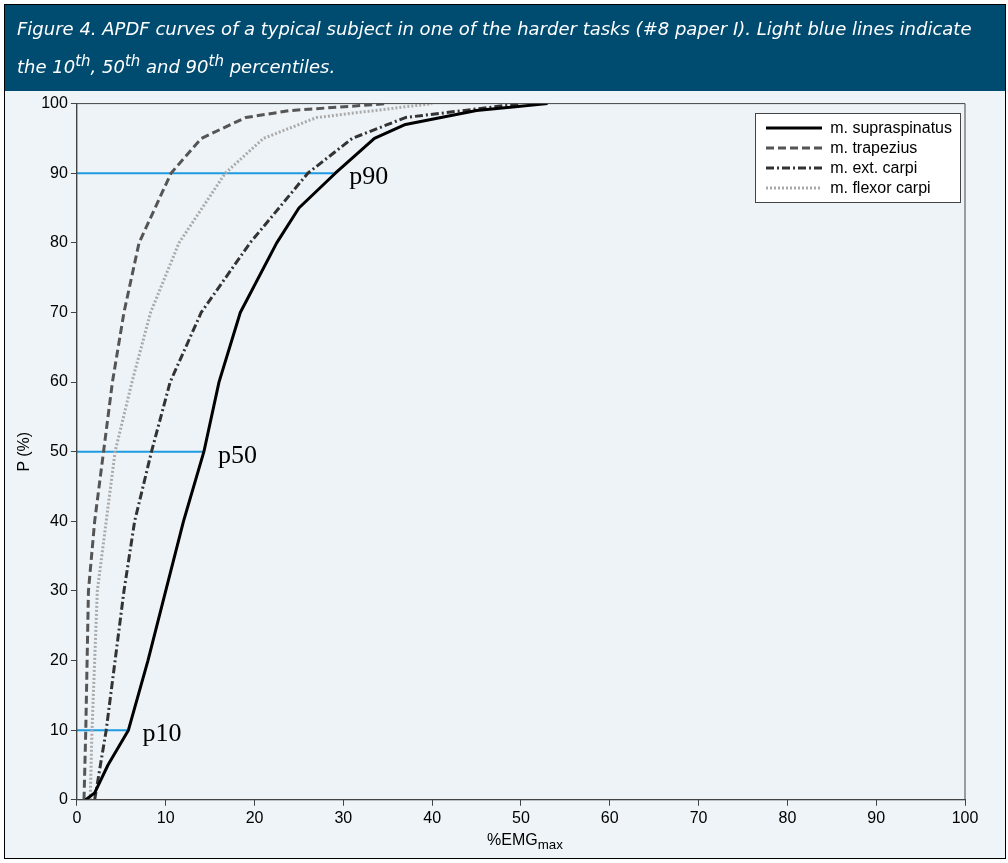 The image size is (1008, 863). Describe the element at coordinates (609, 817) in the screenshot. I see `x-tick-label: 60` at that location.